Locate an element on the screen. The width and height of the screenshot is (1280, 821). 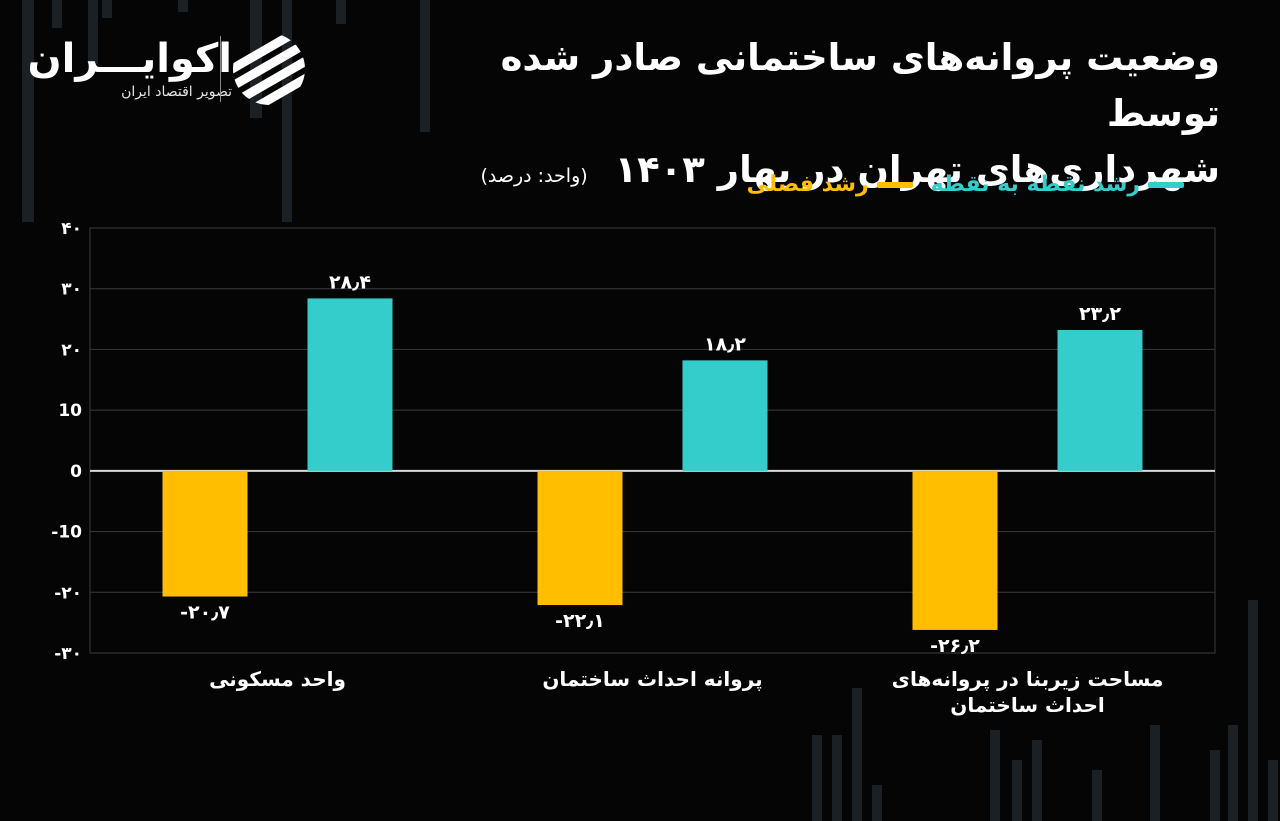
data-label: -۲۶٫۲ is located at coordinates (955, 646).